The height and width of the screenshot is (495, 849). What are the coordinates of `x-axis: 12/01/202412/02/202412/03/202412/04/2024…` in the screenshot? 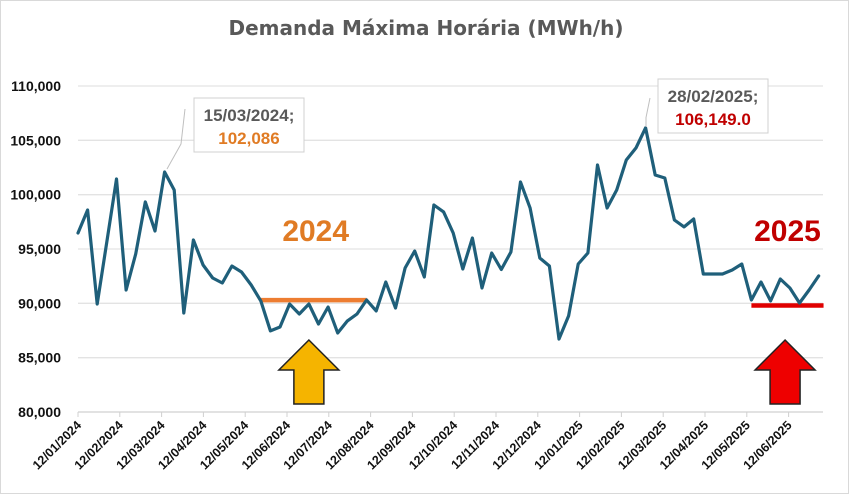 It's located at (426, 441).